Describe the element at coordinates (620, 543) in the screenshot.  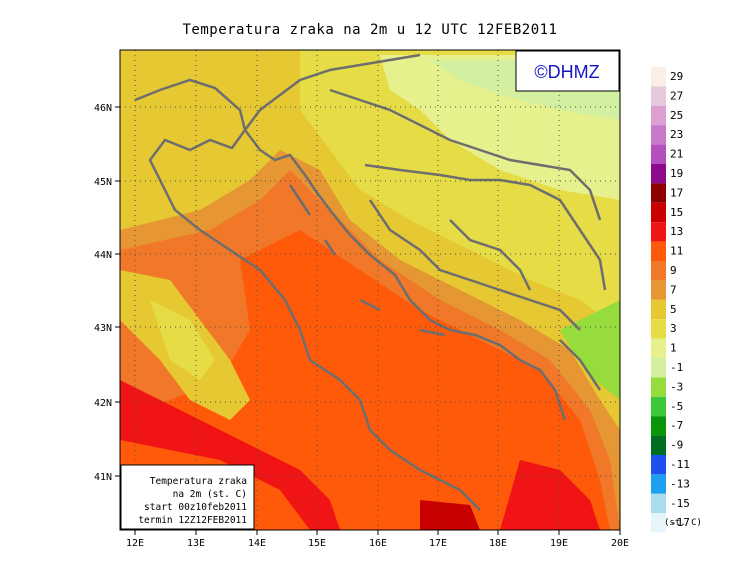
I see `lon-label: 20E` at that location.